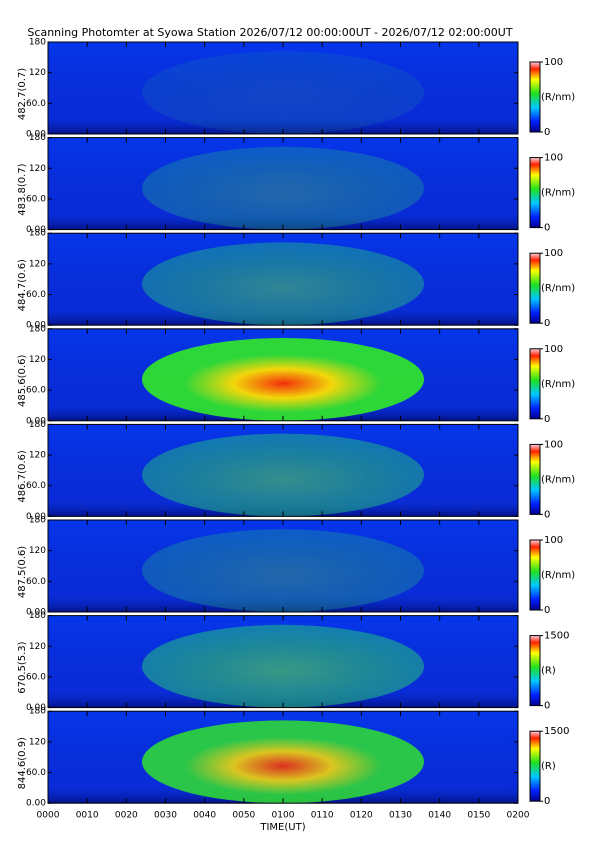  Describe the element at coordinates (243, 816) in the screenshot. I see `x-tick-label: 0050` at that location.